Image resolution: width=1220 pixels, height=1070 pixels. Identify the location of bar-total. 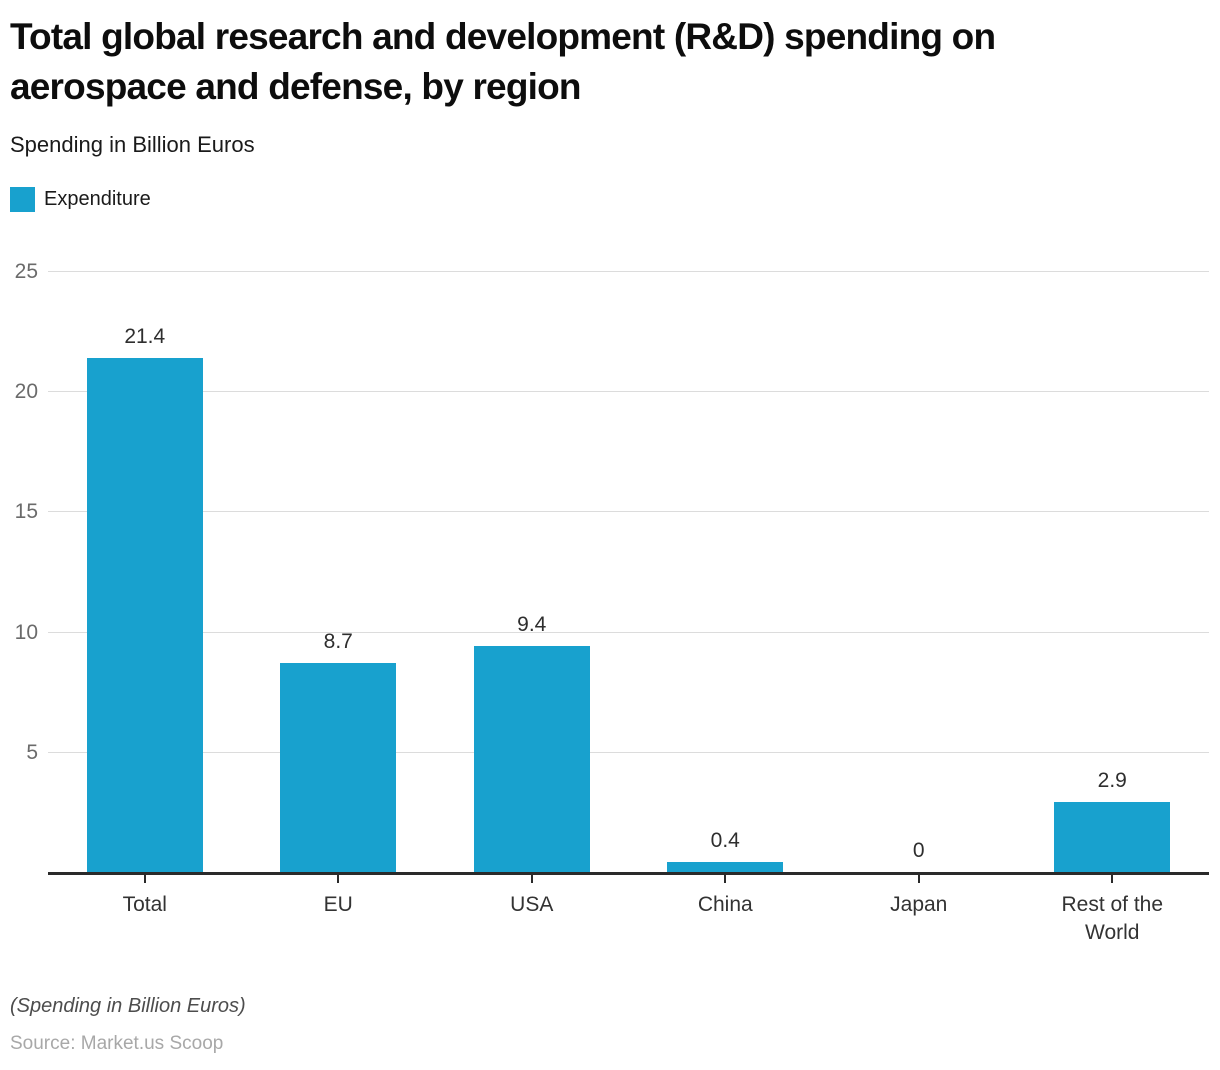
(144, 614).